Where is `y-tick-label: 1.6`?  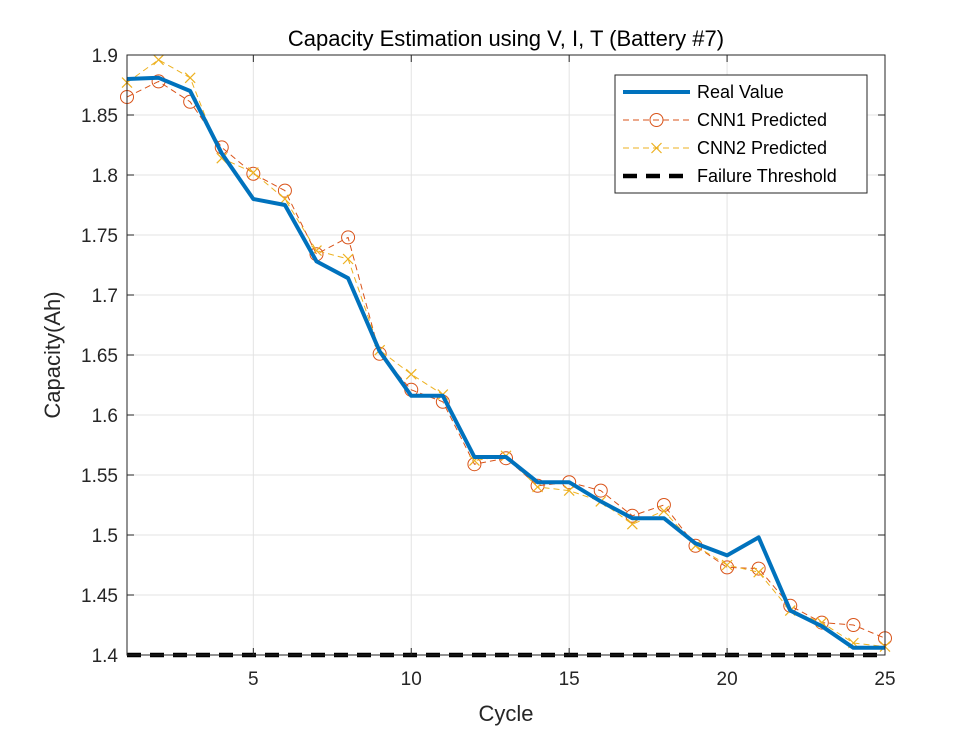
y-tick-label: 1.6 is located at coordinates (105, 416).